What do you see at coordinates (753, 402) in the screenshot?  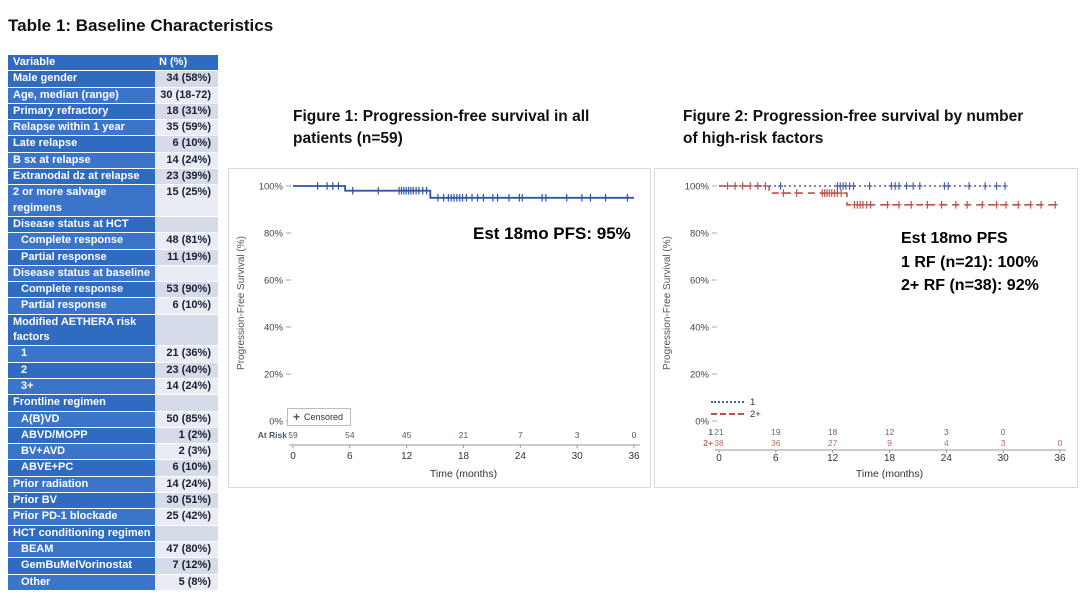 I see `legend-label: 1` at bounding box center [753, 402].